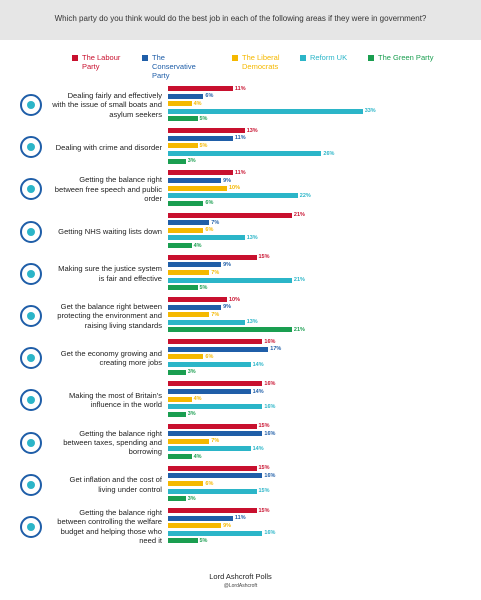 The height and width of the screenshot is (600, 481). Describe the element at coordinates (101, 62) in the screenshot. I see `legend-label: The Labour Party` at that location.